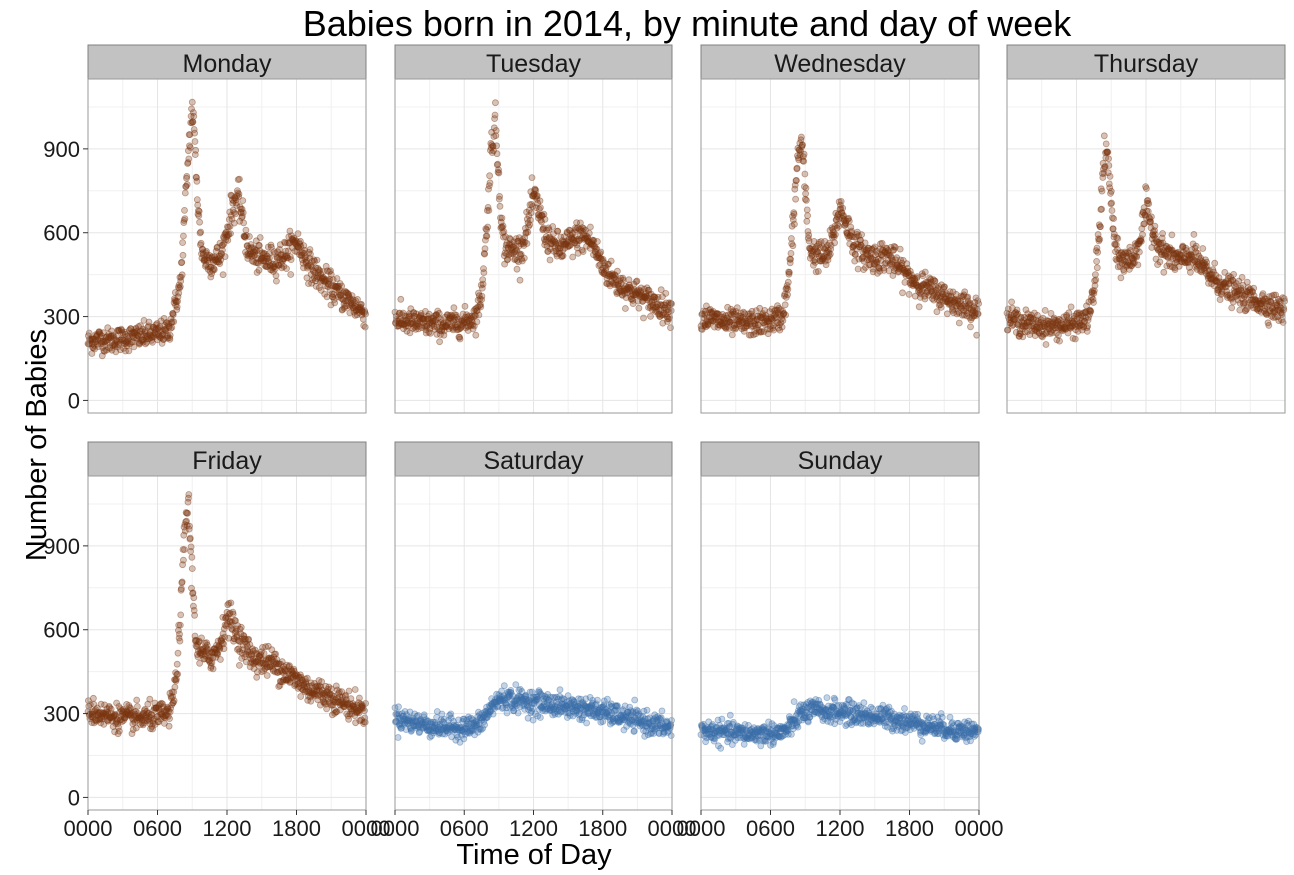 Image resolution: width=1294 pixels, height=875 pixels. Describe the element at coordinates (533, 828) in the screenshot. I see `x-tick-label: 1200` at that location.